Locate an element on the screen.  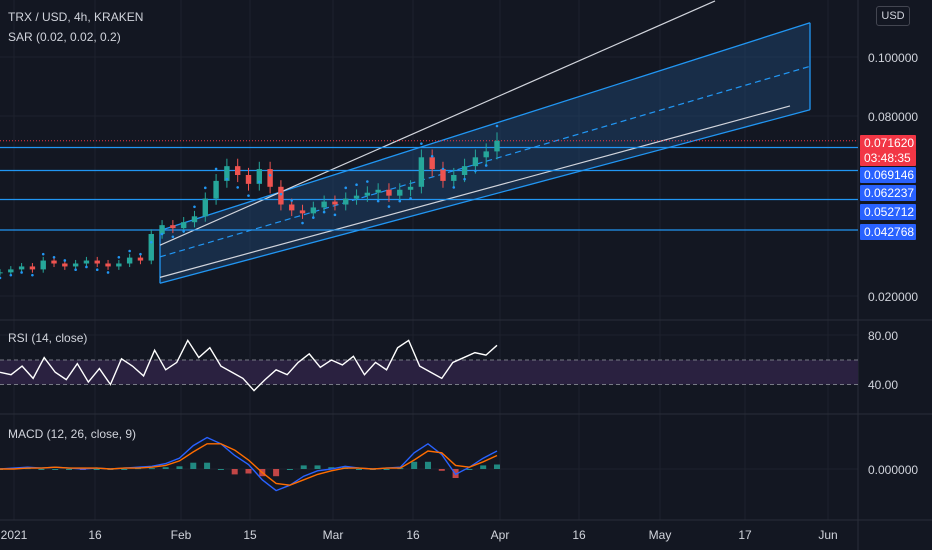
countdown-label: 03:48:35 is located at coordinates (887, 158).